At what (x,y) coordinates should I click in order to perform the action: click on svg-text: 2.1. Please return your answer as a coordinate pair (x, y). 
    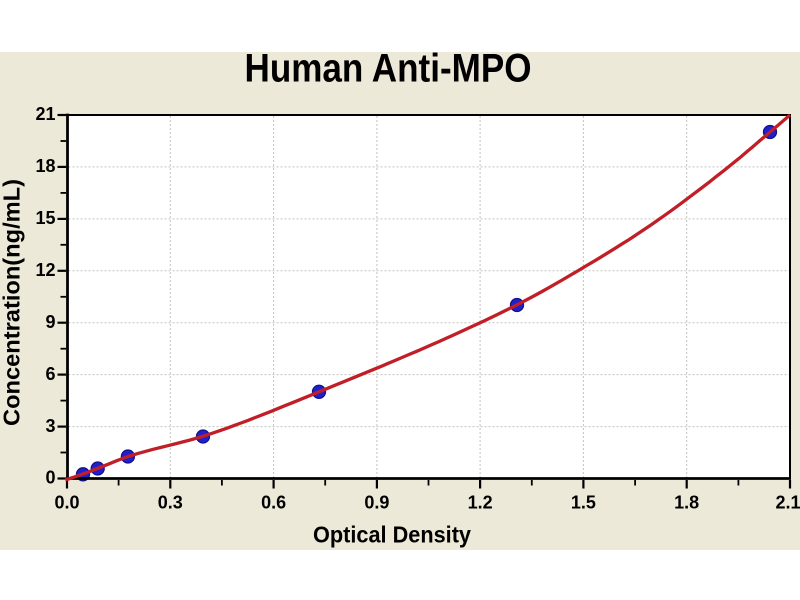
    Looking at the image, I should click on (787, 503).